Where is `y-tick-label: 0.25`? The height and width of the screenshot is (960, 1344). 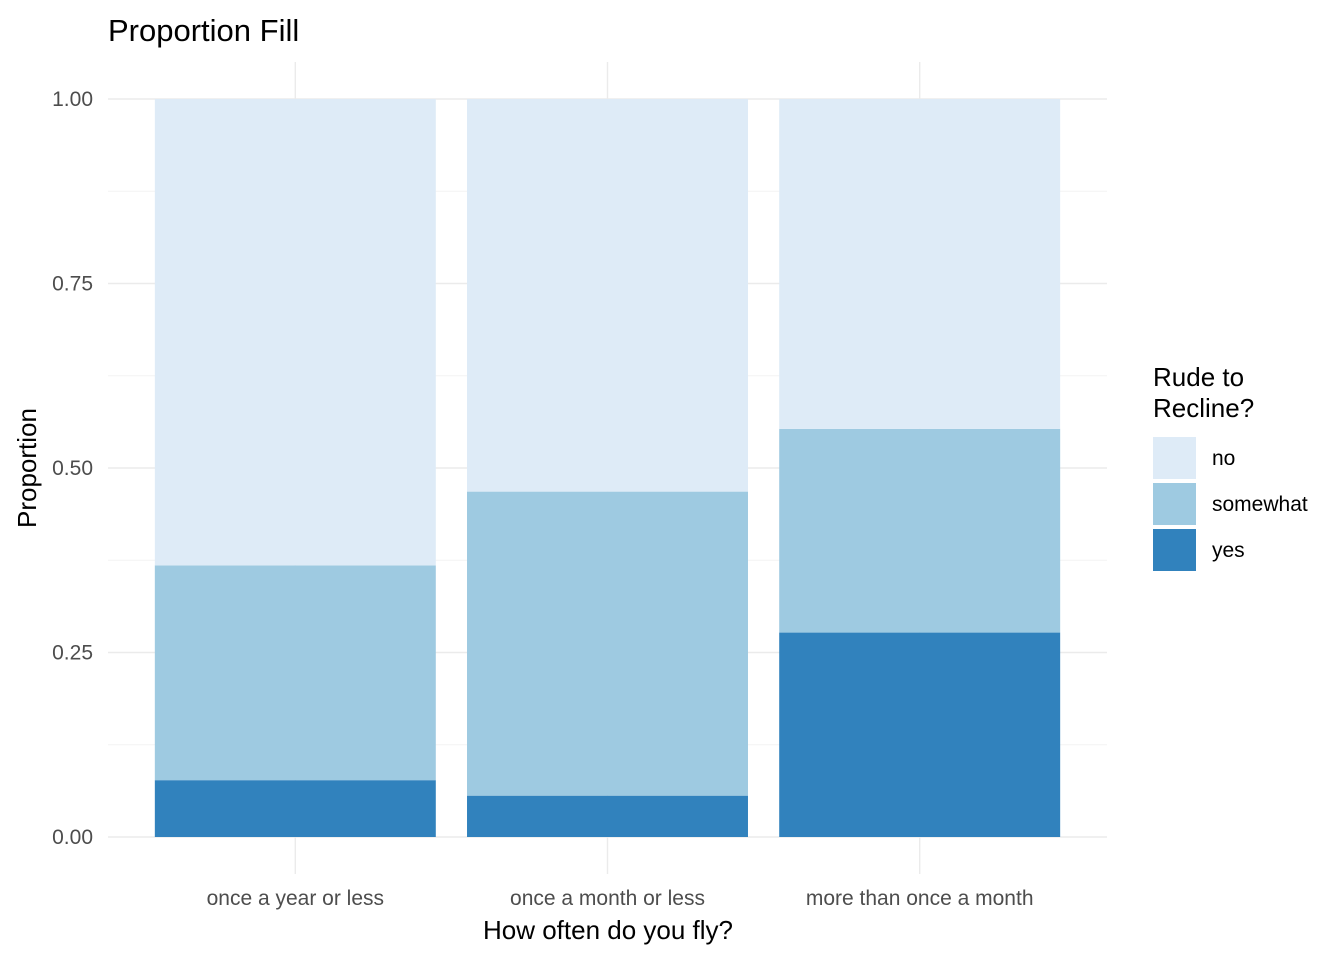 y-tick-label: 0.25 is located at coordinates (72, 653).